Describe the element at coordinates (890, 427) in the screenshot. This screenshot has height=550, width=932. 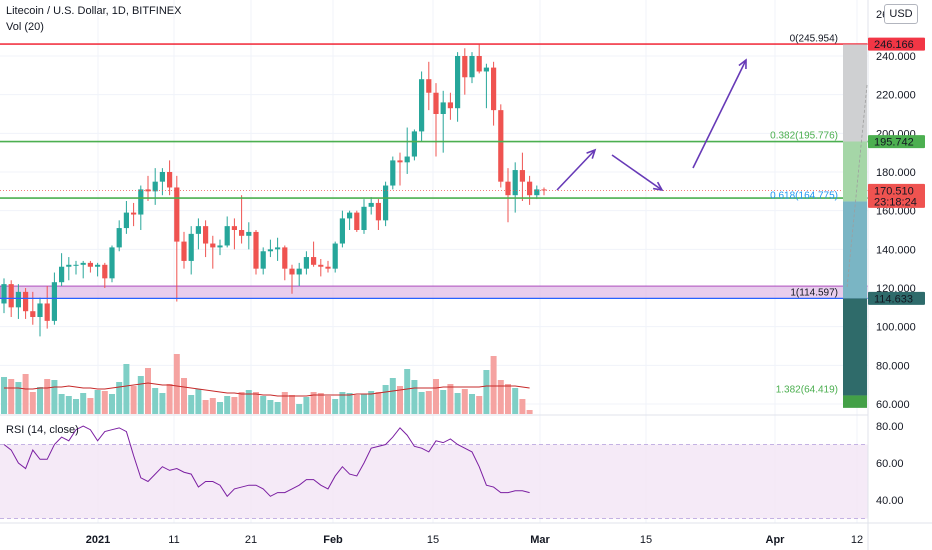
I see `rsi-tick-label: 80.00` at that location.